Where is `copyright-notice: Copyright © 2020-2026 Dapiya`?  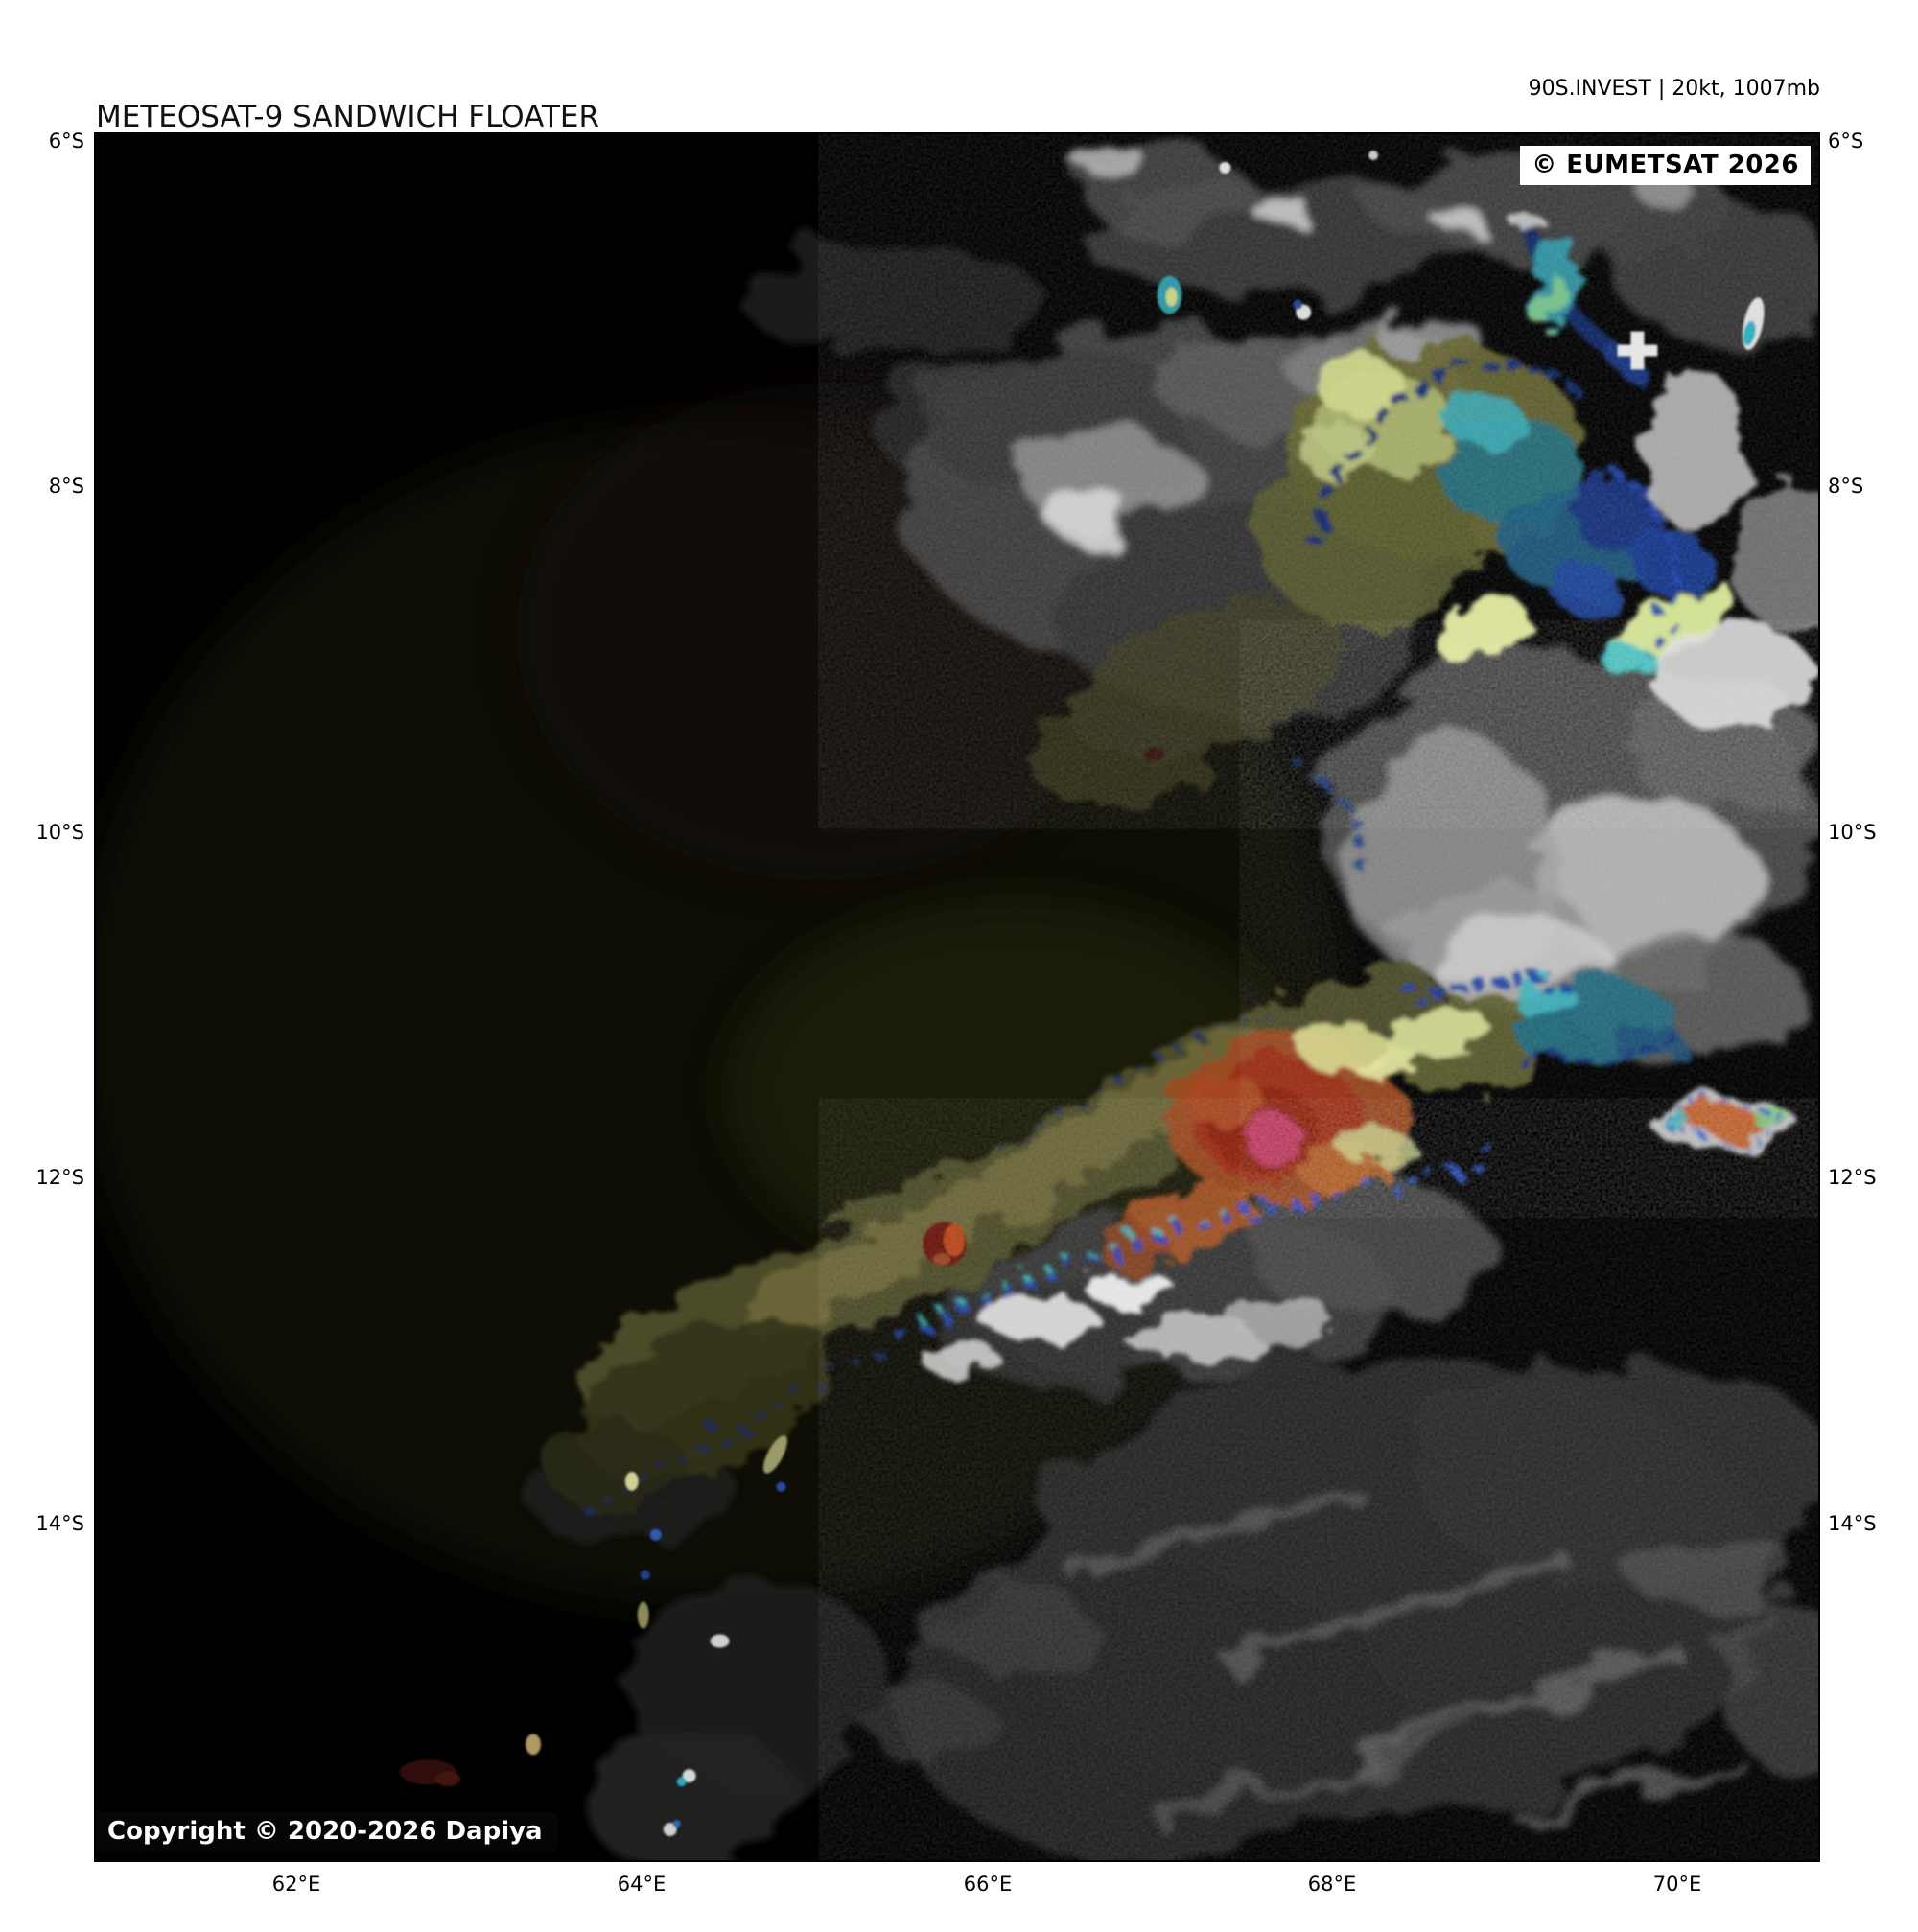 copyright-notice: Copyright © 2020-2026 Dapiya is located at coordinates (327, 1832).